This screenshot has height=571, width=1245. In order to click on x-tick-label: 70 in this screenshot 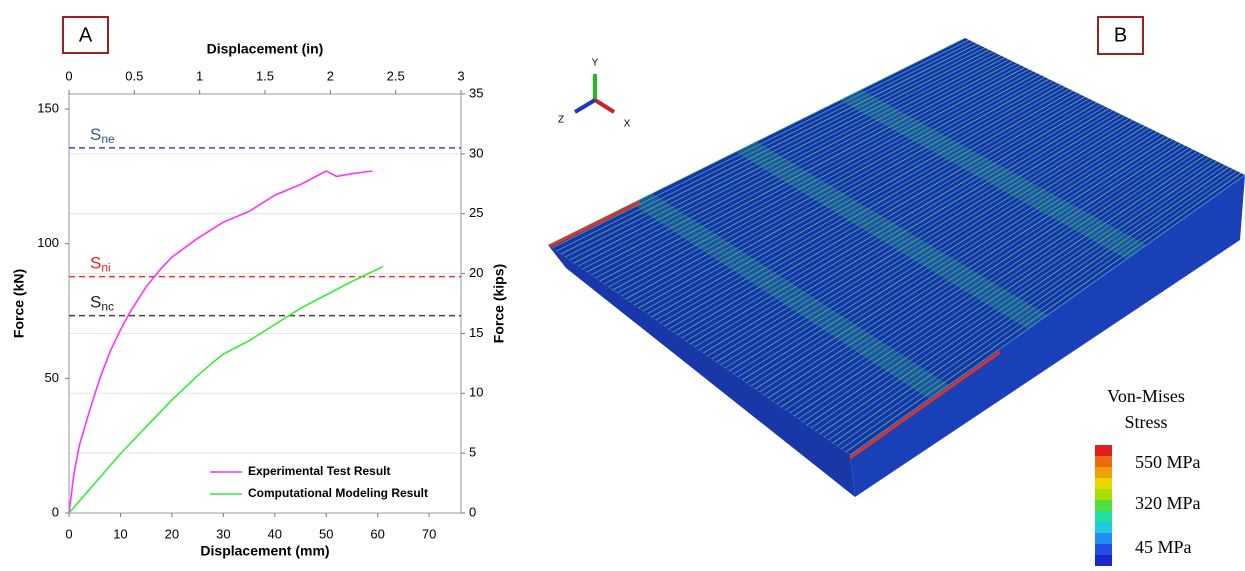, I will do `click(429, 533)`.